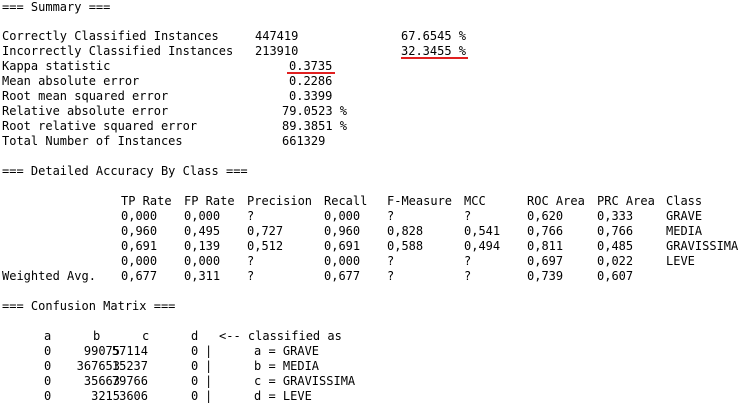 This screenshot has width=750, height=404. What do you see at coordinates (92, 141) in the screenshot?
I see `summary-label: Total Number of Instances` at bounding box center [92, 141].